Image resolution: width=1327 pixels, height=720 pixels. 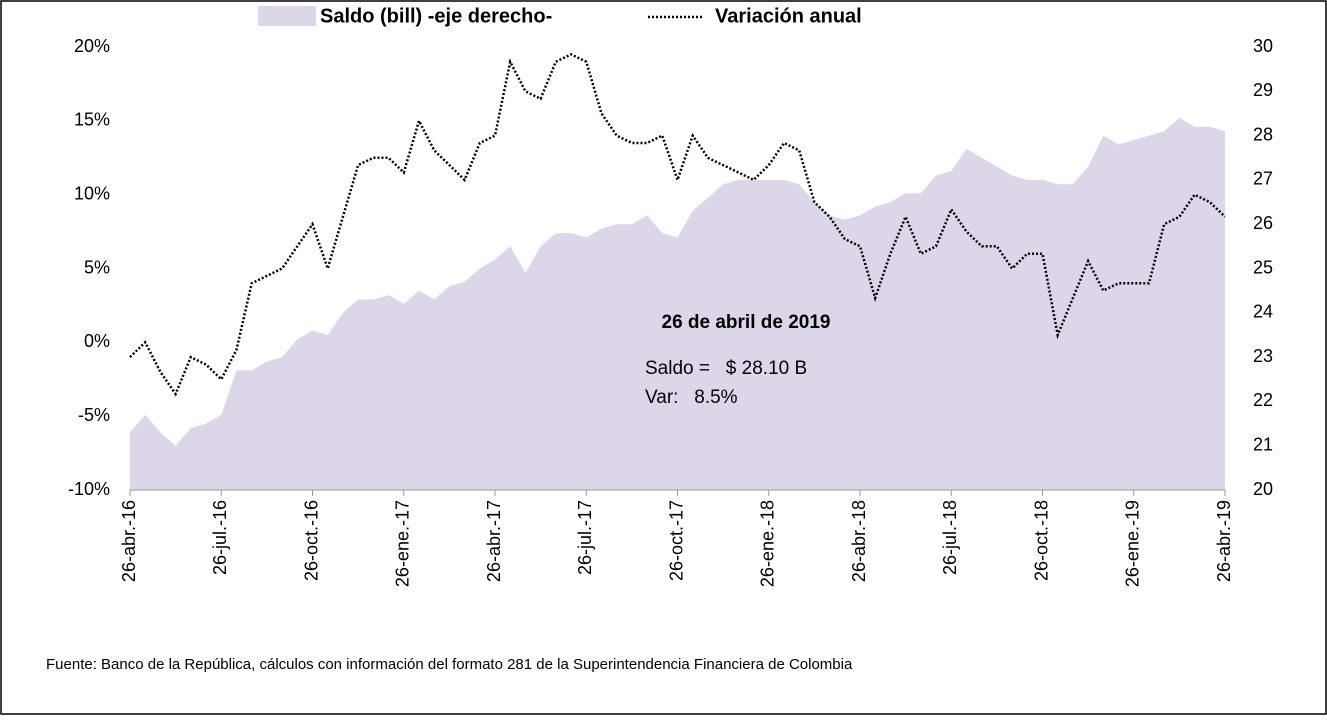 I want to click on x-tick-label: 26-ene.-19, so click(x=1133, y=543).